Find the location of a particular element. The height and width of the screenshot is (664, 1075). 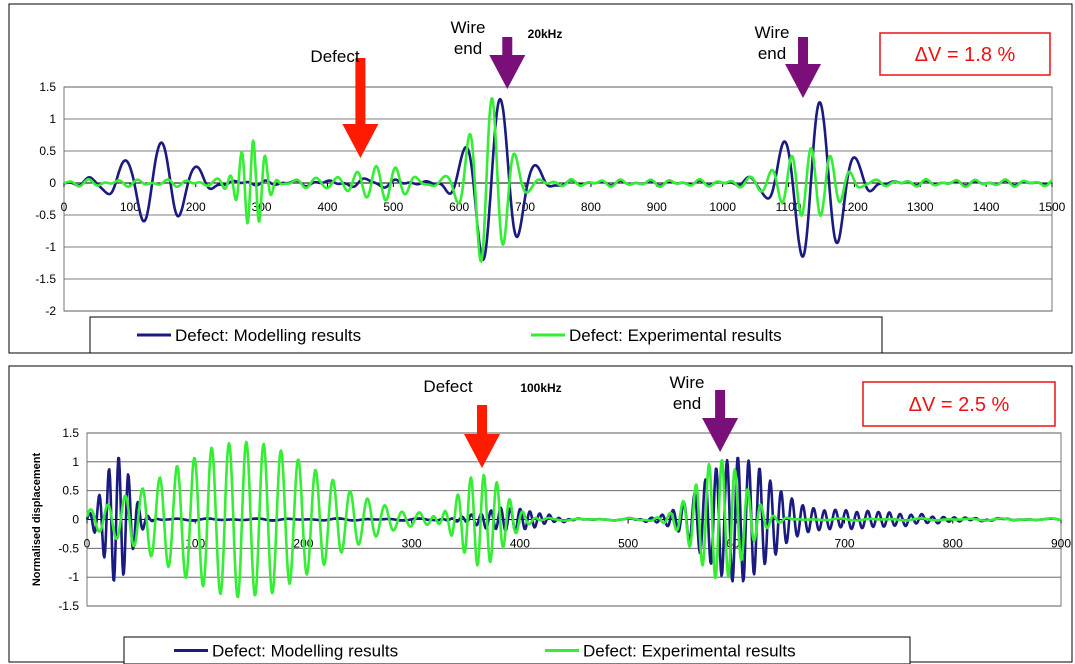

x-tick-label: 300 is located at coordinates (412, 544).